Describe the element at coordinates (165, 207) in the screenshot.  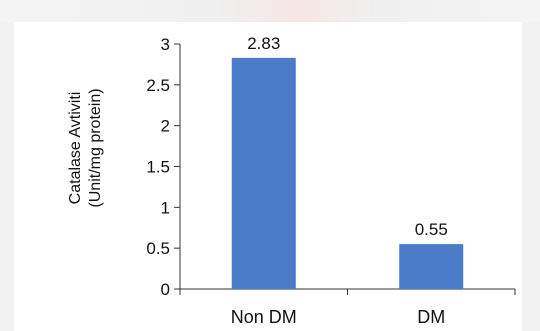
I see `y-tick-label: 1` at that location.